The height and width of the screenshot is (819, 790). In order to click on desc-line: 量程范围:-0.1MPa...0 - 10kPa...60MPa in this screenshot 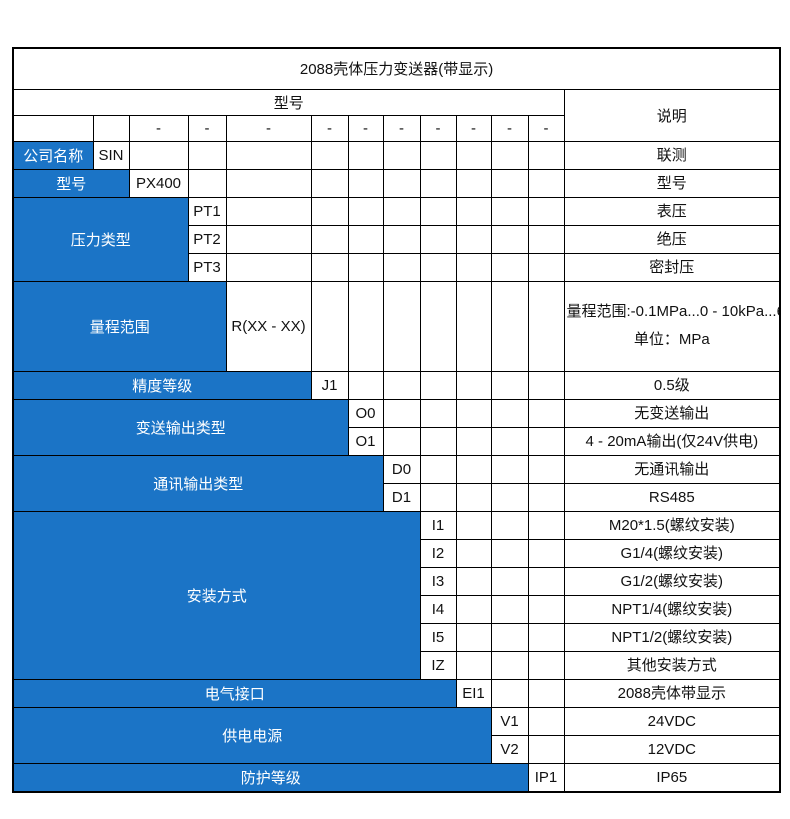, I will do `click(673, 311)`.